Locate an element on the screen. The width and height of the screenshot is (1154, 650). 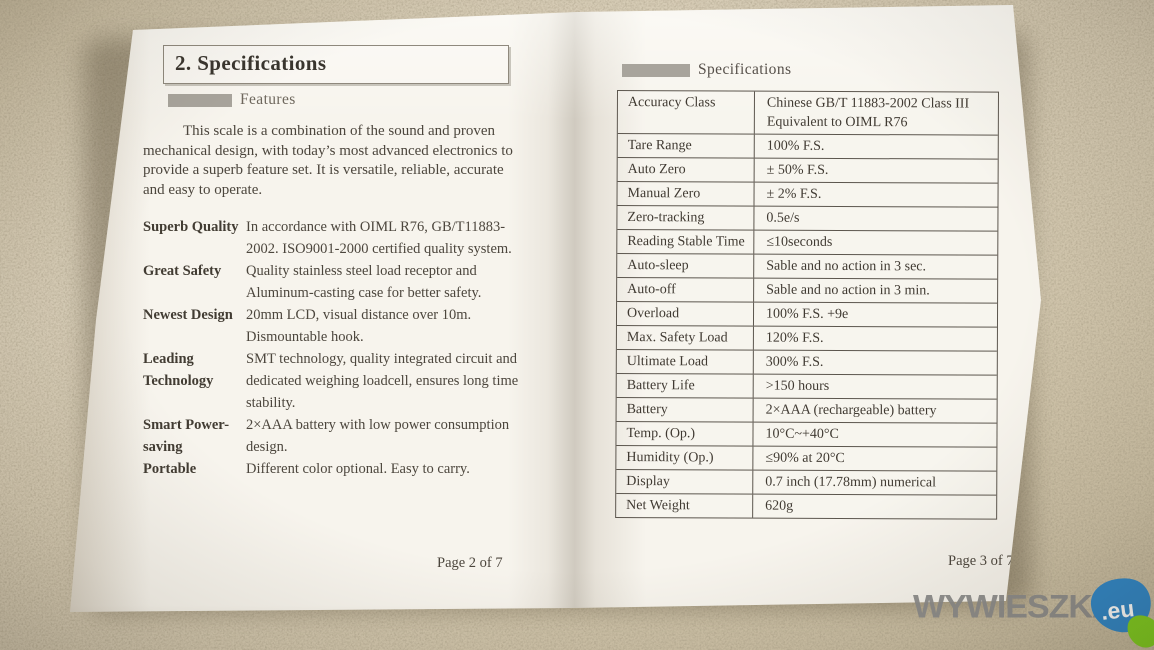
features-section-header: Features is located at coordinates (232, 100).